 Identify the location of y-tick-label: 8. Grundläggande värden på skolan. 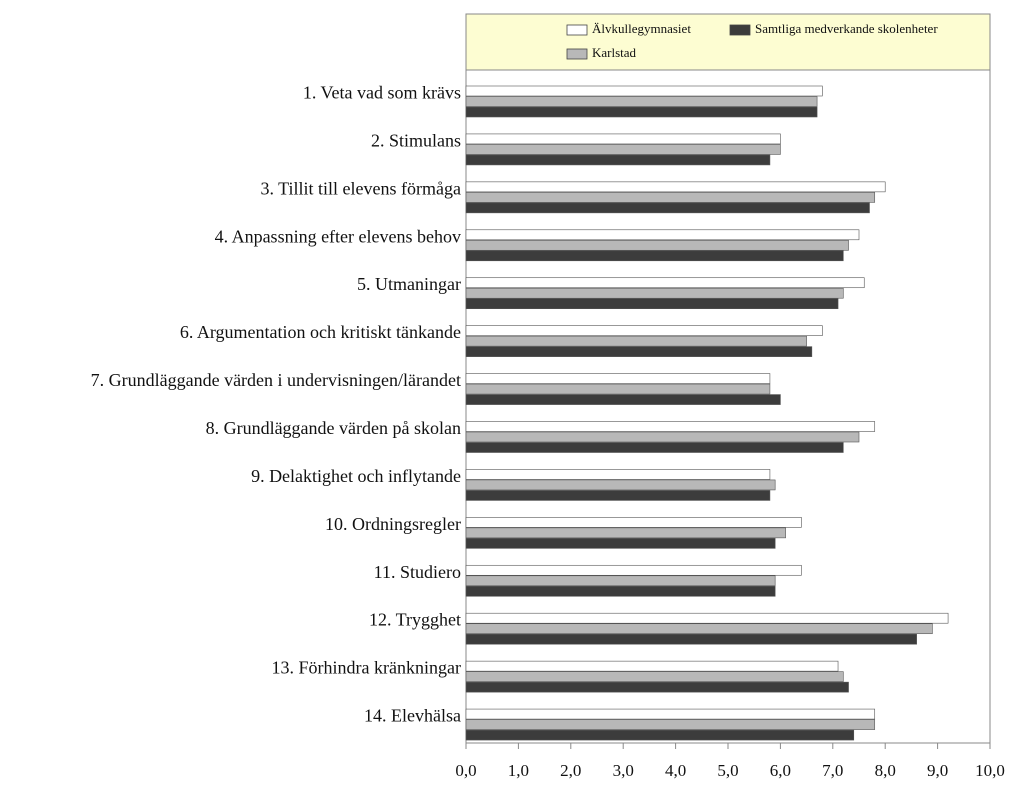
(333, 428).